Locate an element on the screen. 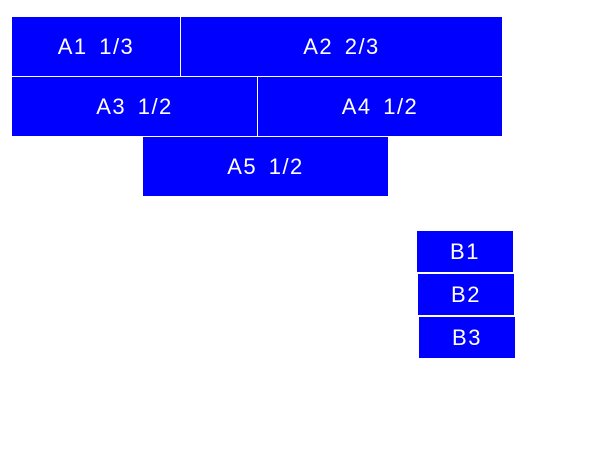 The width and height of the screenshot is (602, 459). box-a4: A4 1/2 is located at coordinates (380, 106).